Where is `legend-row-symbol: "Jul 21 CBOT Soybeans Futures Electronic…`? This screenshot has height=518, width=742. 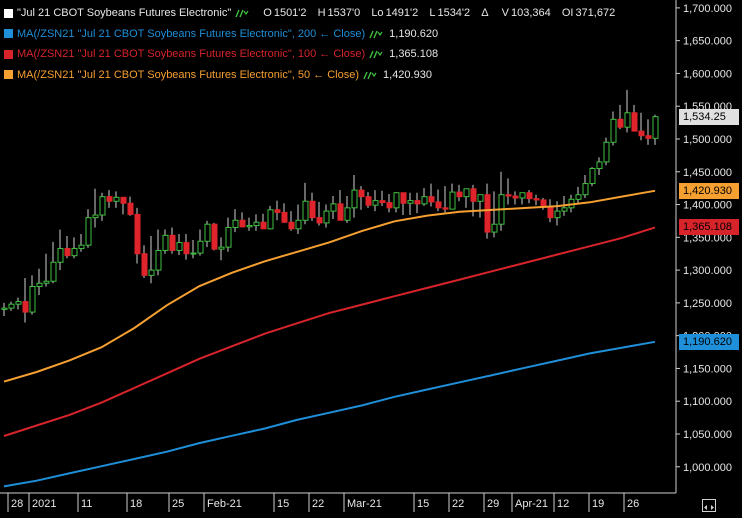 legend-row-symbol: "Jul 21 CBOT Soybeans Futures Electronic… is located at coordinates (313, 13).